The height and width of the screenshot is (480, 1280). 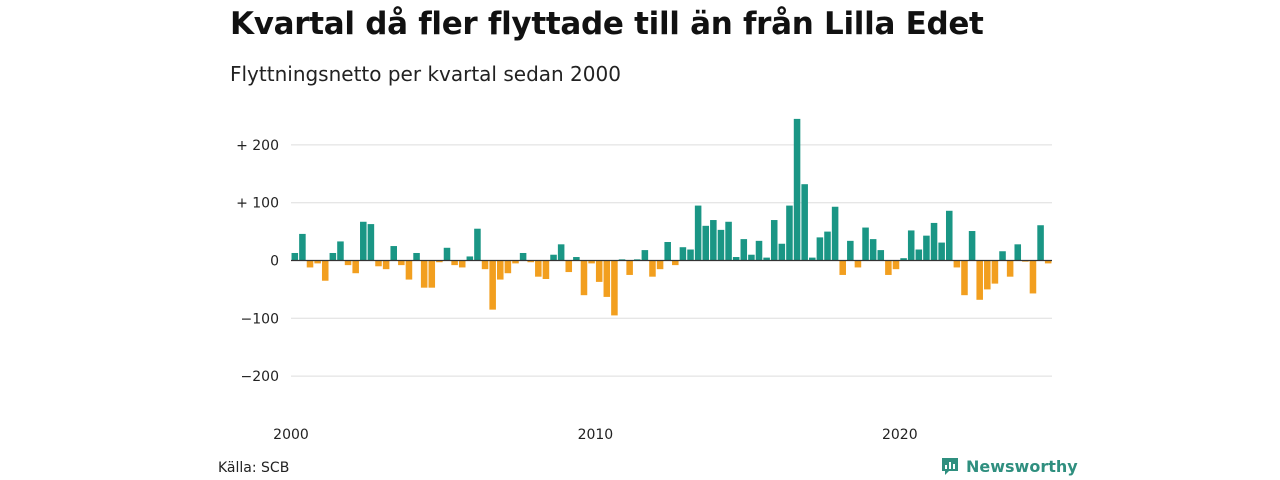 What do you see at coordinates (1022, 466) in the screenshot?
I see `brand-name: Newsworthy` at bounding box center [1022, 466].